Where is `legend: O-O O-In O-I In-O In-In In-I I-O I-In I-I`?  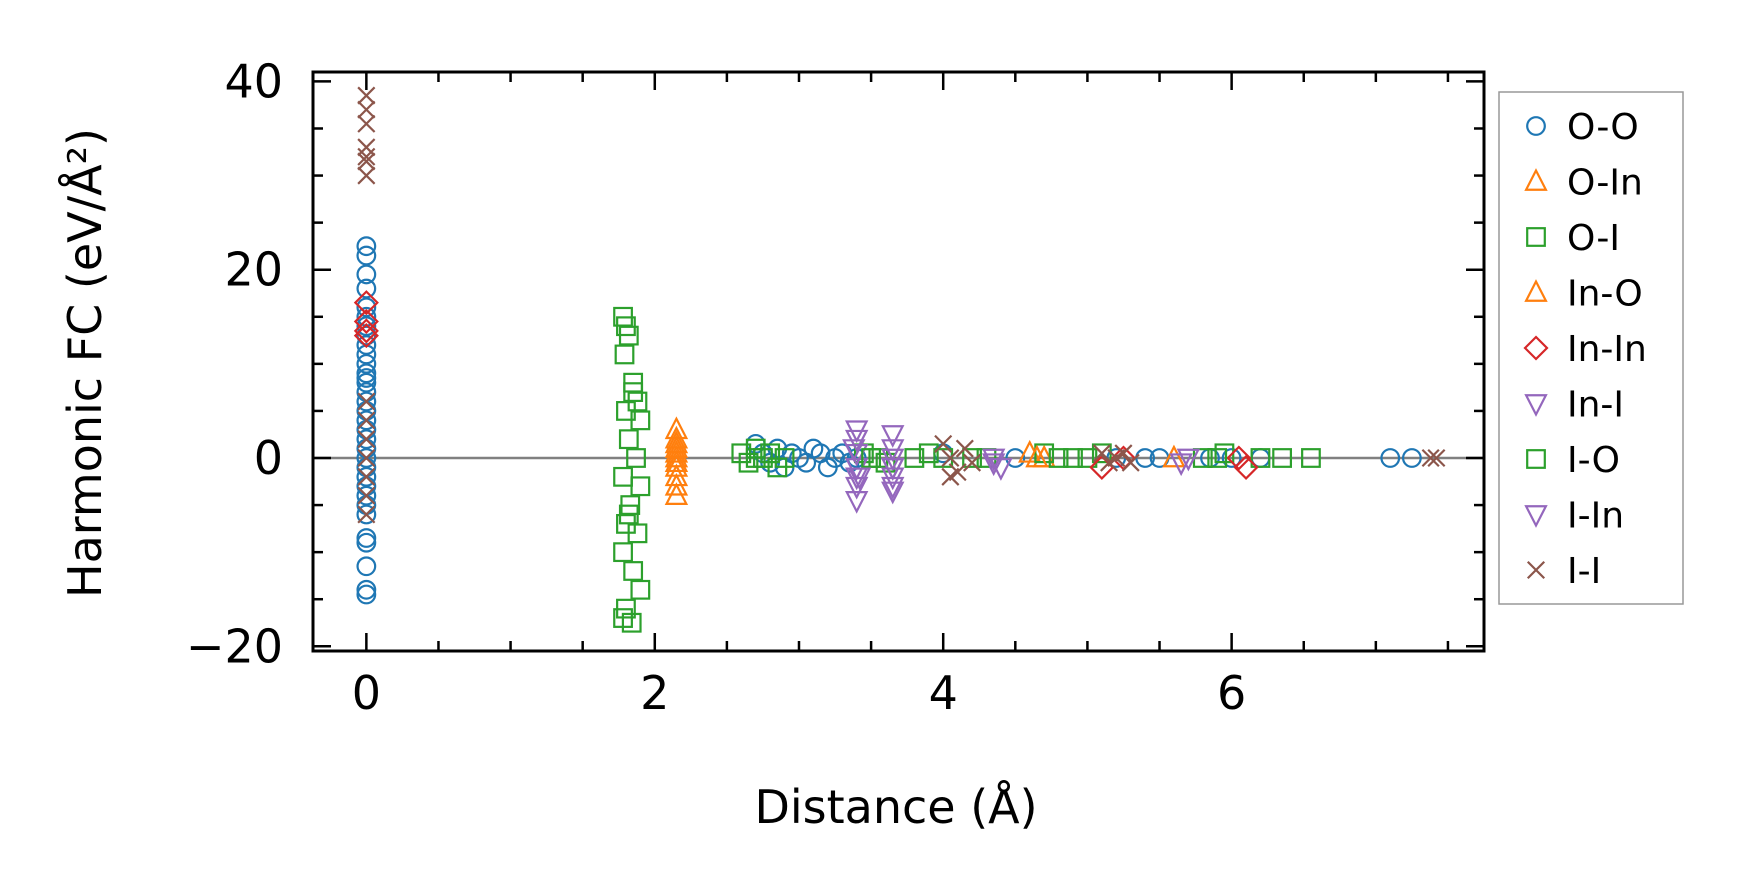 legend: O-O O-In O-I In-O In-In In-I I-O I-In I-I is located at coordinates (1591, 348).